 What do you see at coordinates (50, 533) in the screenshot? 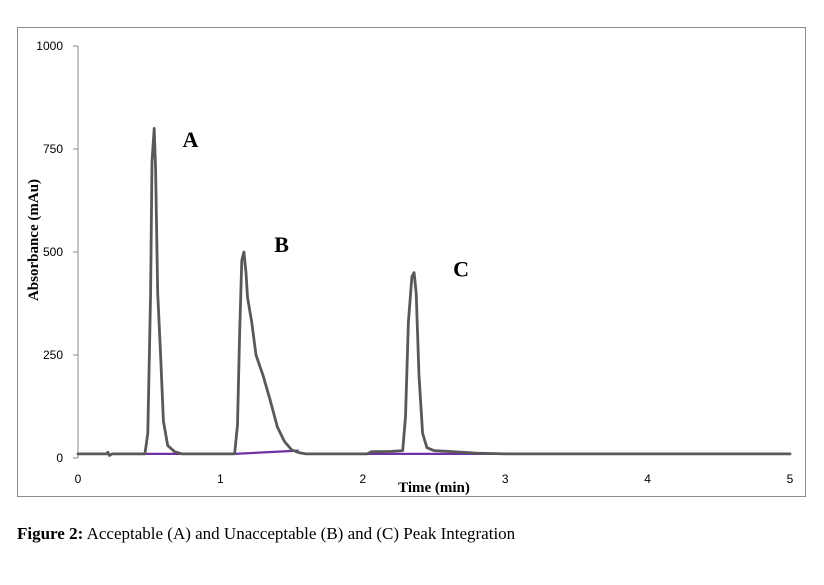
I see `caption-label: Figure 2:` at bounding box center [50, 533].